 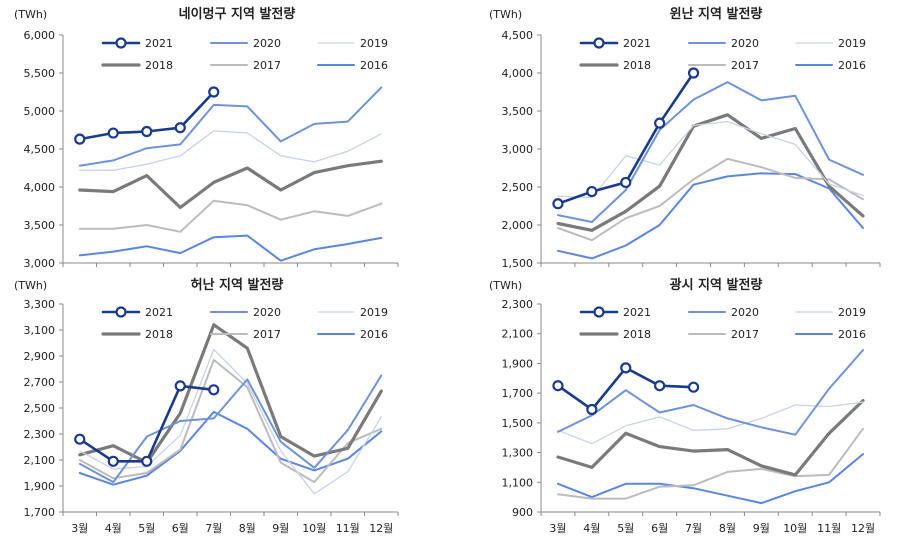 I want to click on y-tick-label: 4,500, so click(x=518, y=35).